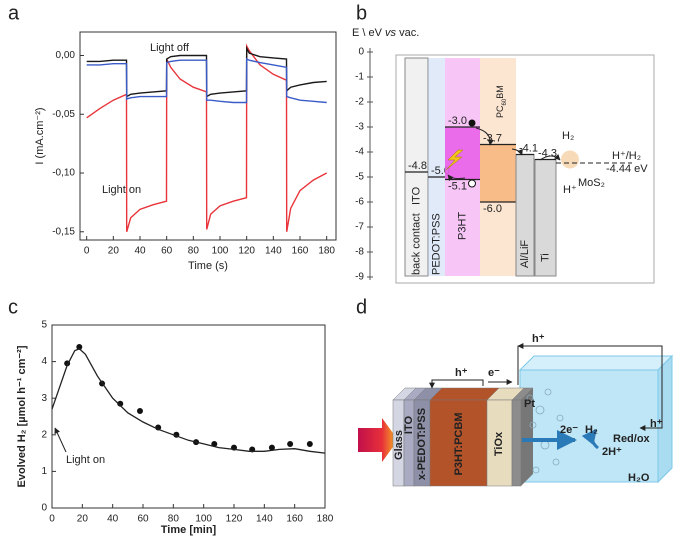 The width and height of the screenshot is (684, 536). I want to click on y-tick-label: 4, so click(44, 361).